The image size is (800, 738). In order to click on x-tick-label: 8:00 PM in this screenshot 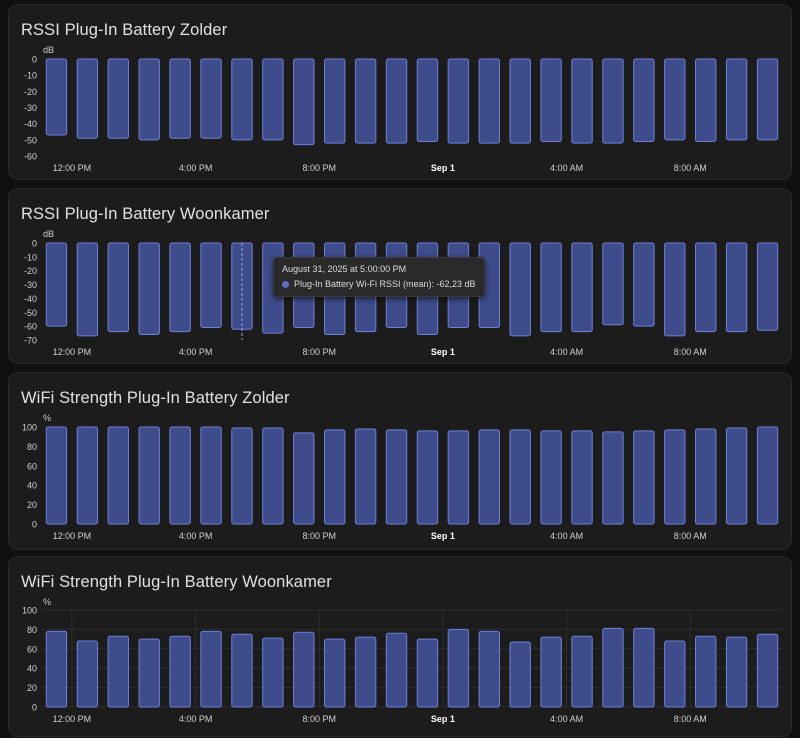, I will do `click(319, 168)`.